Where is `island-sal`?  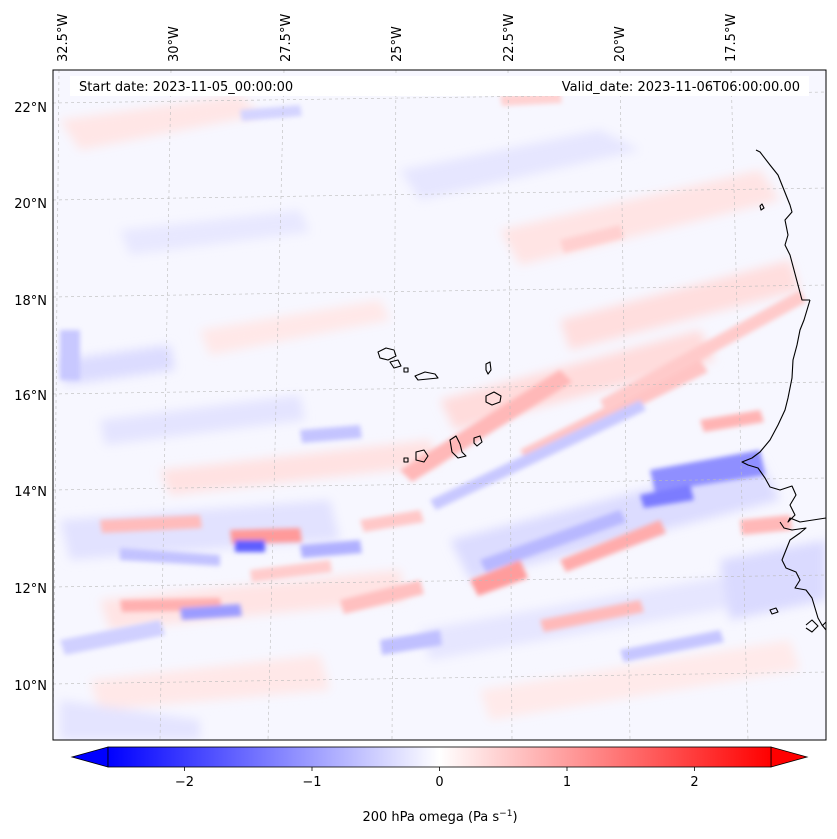
island-sal is located at coordinates (488, 368).